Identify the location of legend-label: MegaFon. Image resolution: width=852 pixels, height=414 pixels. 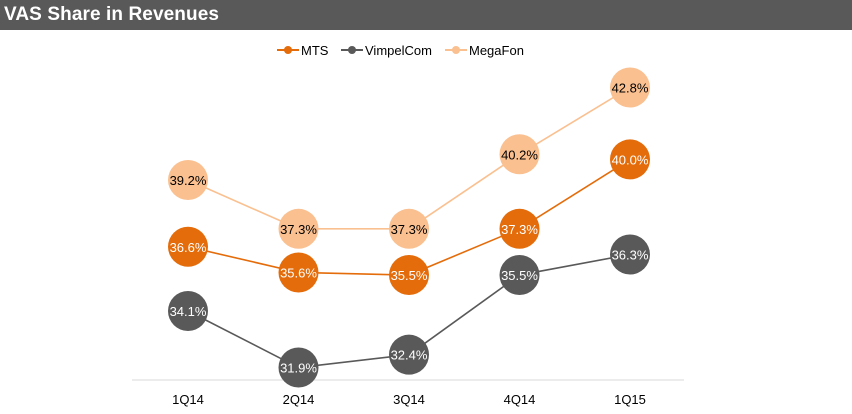
(496, 50).